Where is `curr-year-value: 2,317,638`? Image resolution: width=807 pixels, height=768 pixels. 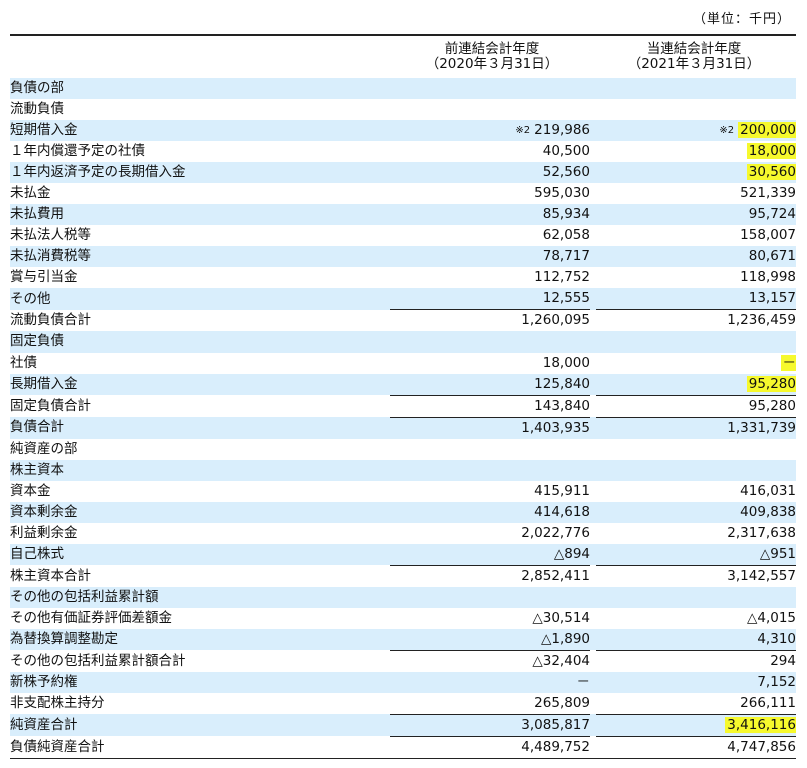
curr-year-value: 2,317,638 is located at coordinates (696, 533).